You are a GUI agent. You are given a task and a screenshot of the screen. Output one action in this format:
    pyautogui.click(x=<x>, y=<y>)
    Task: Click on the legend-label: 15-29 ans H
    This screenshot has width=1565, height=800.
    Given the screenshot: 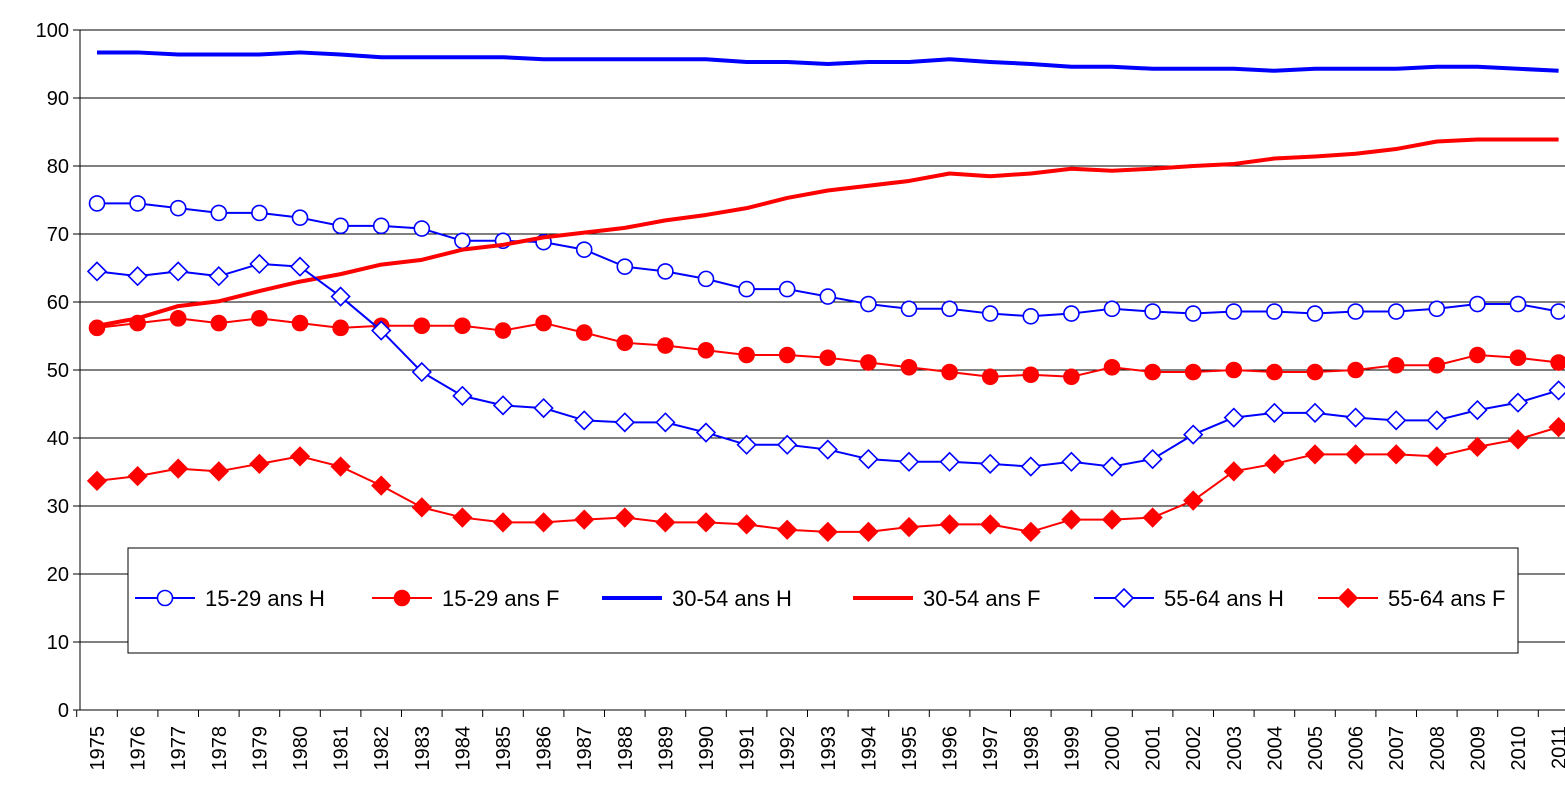 What is the action you would take?
    pyautogui.click(x=265, y=598)
    